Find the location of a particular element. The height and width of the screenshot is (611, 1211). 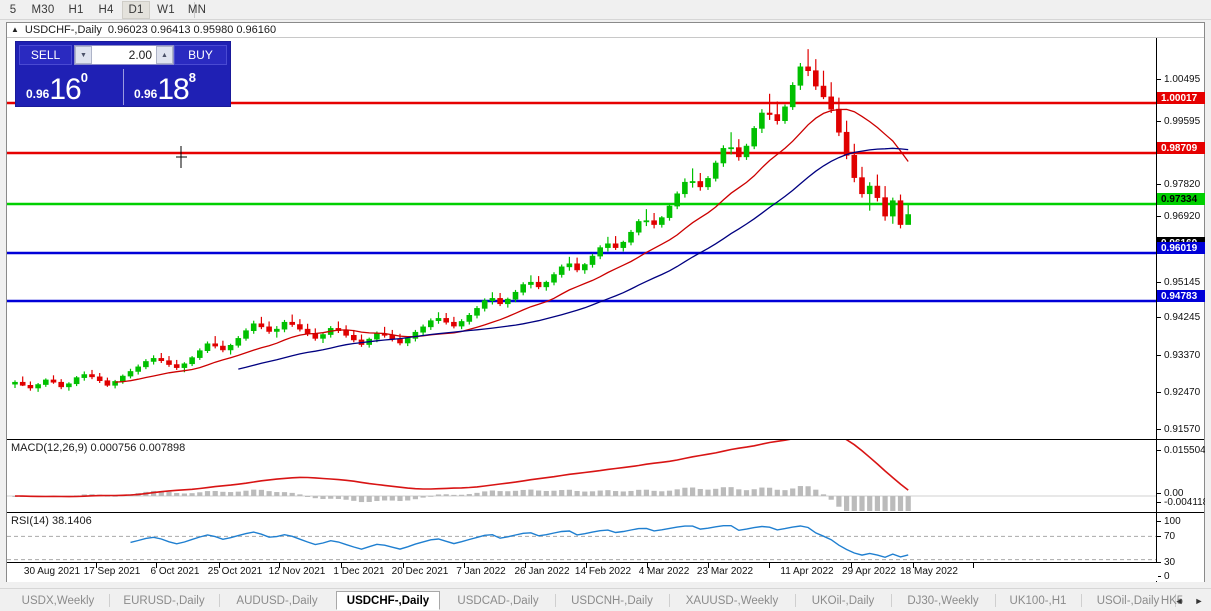

date-tick-29-Apr-2022: 29 Apr 2022 is located at coordinates (869, 571).